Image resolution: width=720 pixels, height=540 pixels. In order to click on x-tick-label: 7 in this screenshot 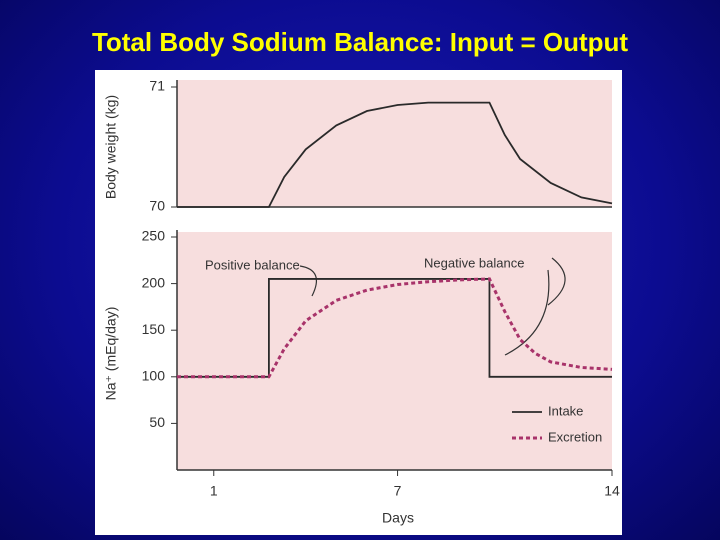, I will do `click(398, 491)`.